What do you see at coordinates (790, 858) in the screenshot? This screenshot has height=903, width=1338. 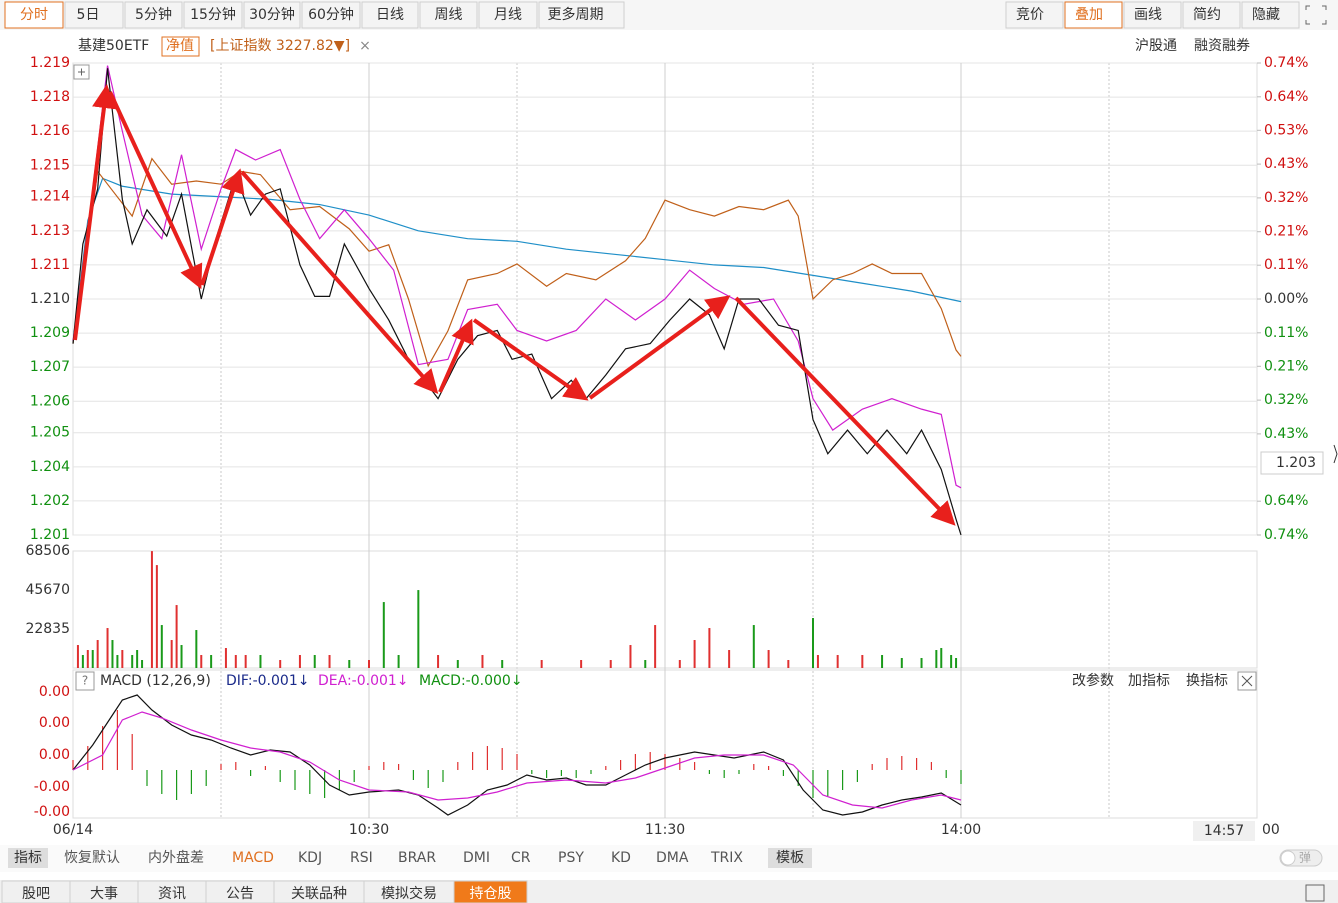 I see `template-box` at bounding box center [790, 858].